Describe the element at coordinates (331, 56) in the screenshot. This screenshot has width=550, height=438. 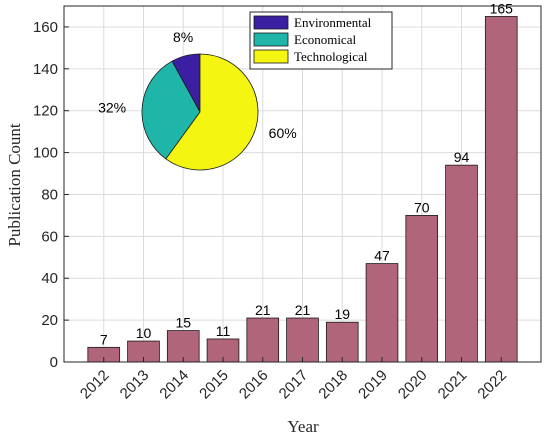
I see `legend-entry-label: Technological` at that location.